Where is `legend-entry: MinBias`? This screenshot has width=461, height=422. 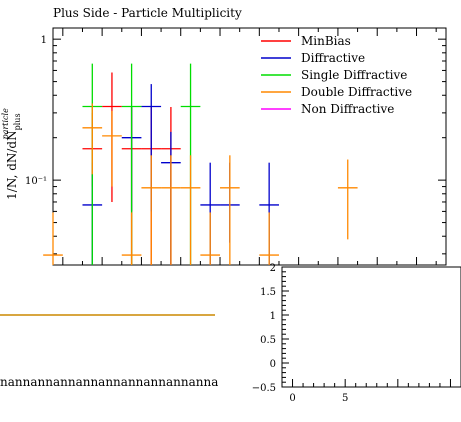
legend-entry: MinBias is located at coordinates (326, 41).